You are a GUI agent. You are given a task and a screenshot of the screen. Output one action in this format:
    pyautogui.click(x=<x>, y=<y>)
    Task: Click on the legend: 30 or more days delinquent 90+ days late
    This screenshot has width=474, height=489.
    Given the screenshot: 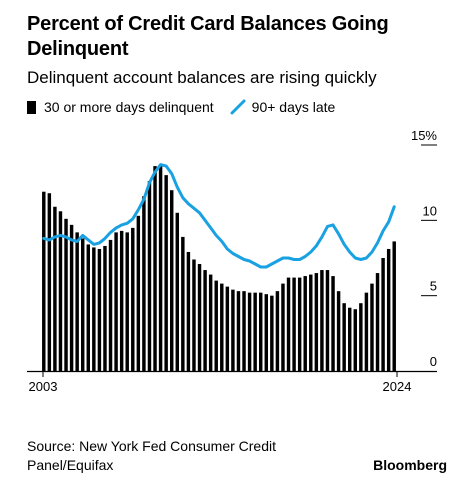 What is the action you would take?
    pyautogui.click(x=181, y=107)
    